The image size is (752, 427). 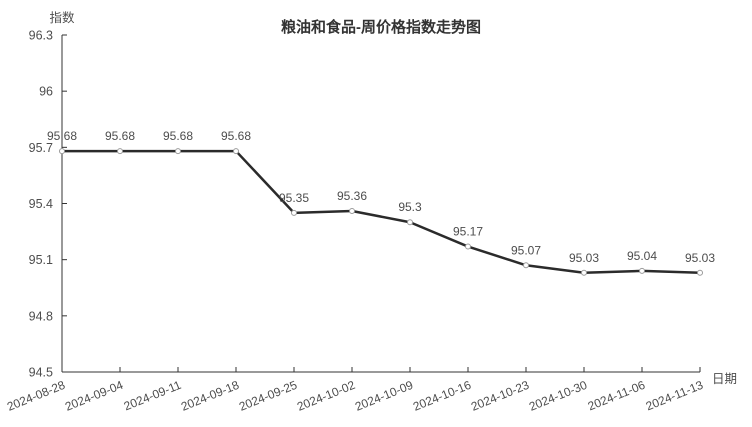 What do you see at coordinates (41, 148) in the screenshot?
I see `y-tick-label: 95.7` at bounding box center [41, 148].